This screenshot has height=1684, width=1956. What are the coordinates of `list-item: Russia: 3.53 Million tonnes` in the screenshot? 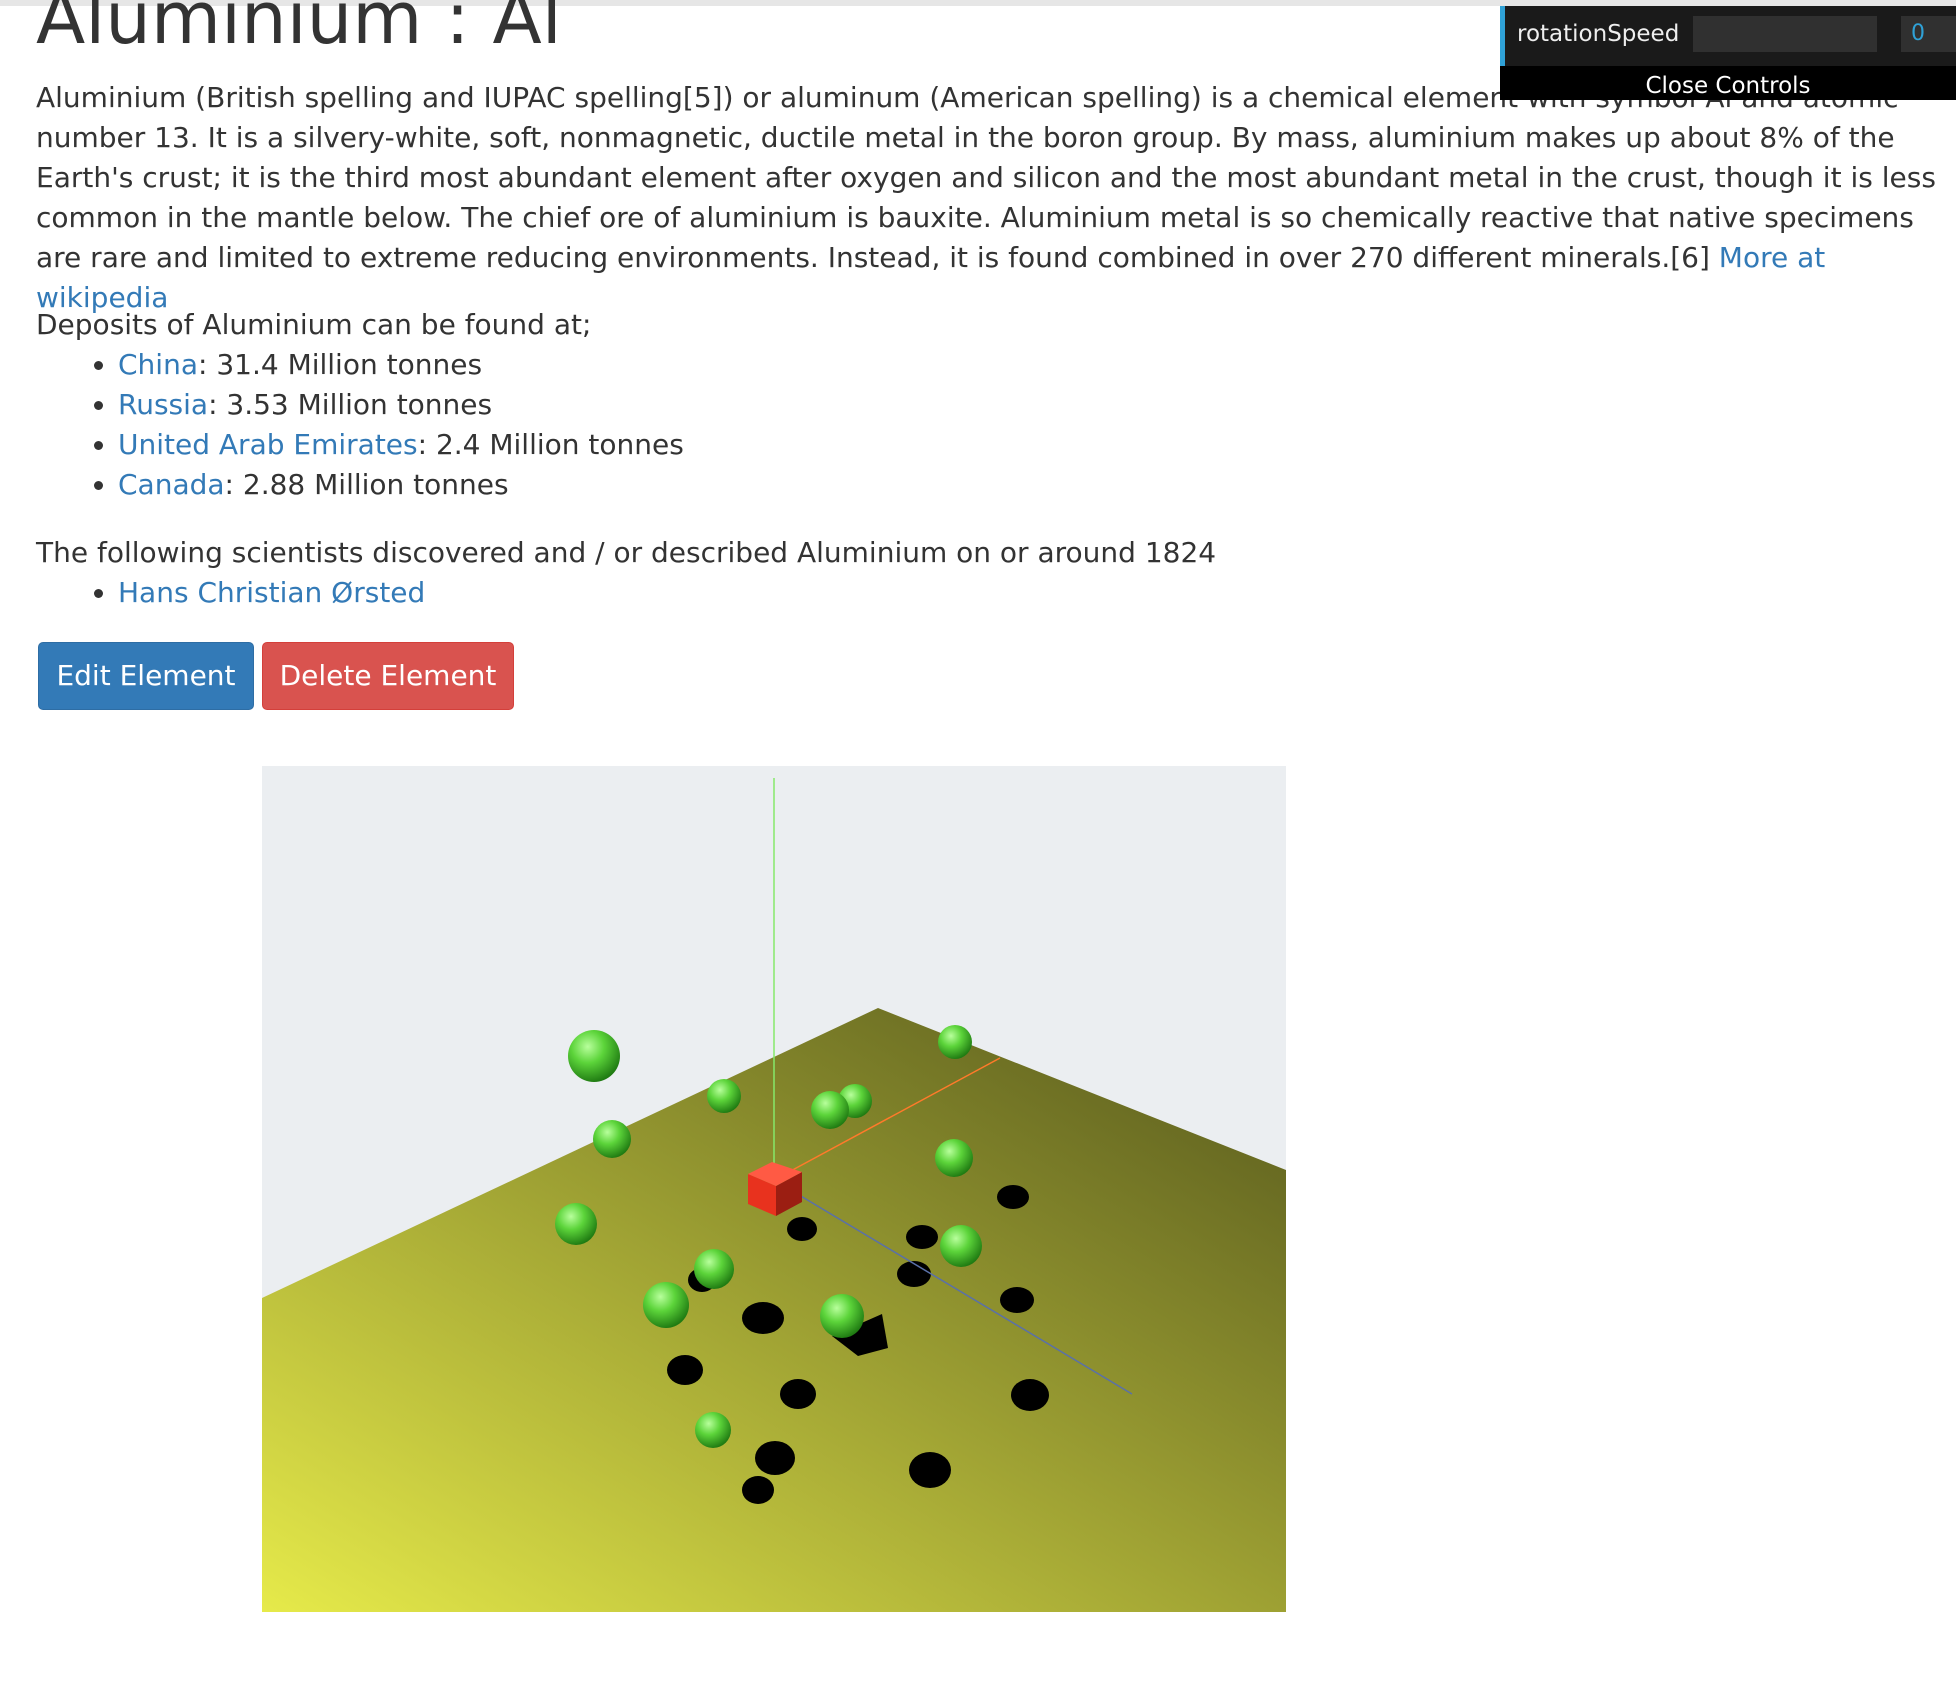 It's located at (401, 405).